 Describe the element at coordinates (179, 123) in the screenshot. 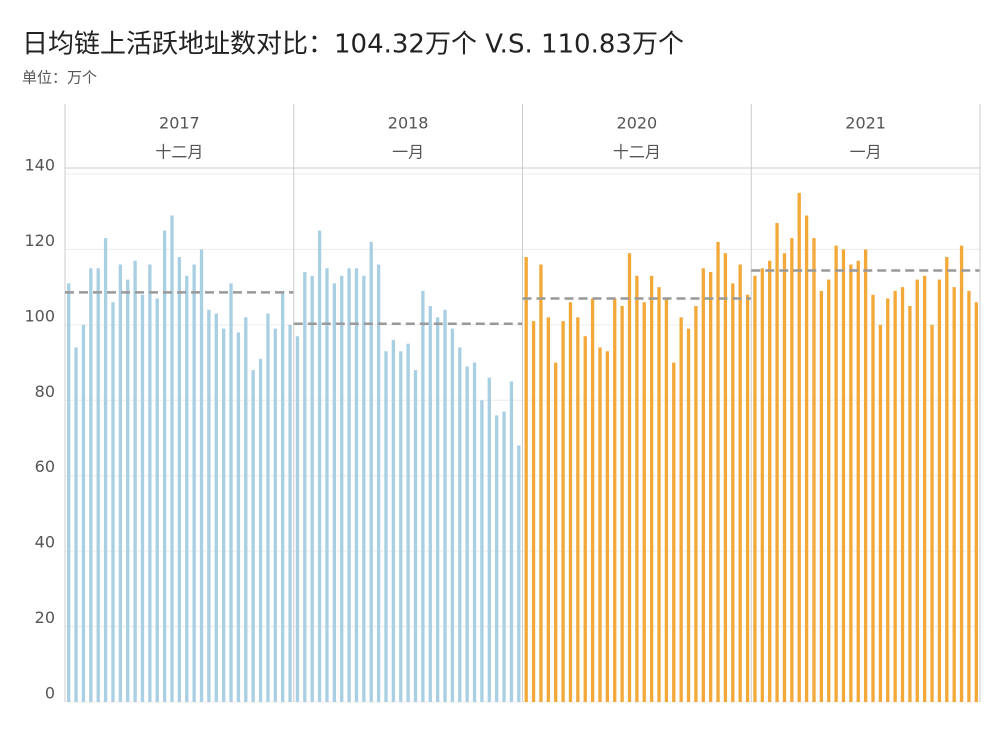

I see `panel-year: 2017` at that location.